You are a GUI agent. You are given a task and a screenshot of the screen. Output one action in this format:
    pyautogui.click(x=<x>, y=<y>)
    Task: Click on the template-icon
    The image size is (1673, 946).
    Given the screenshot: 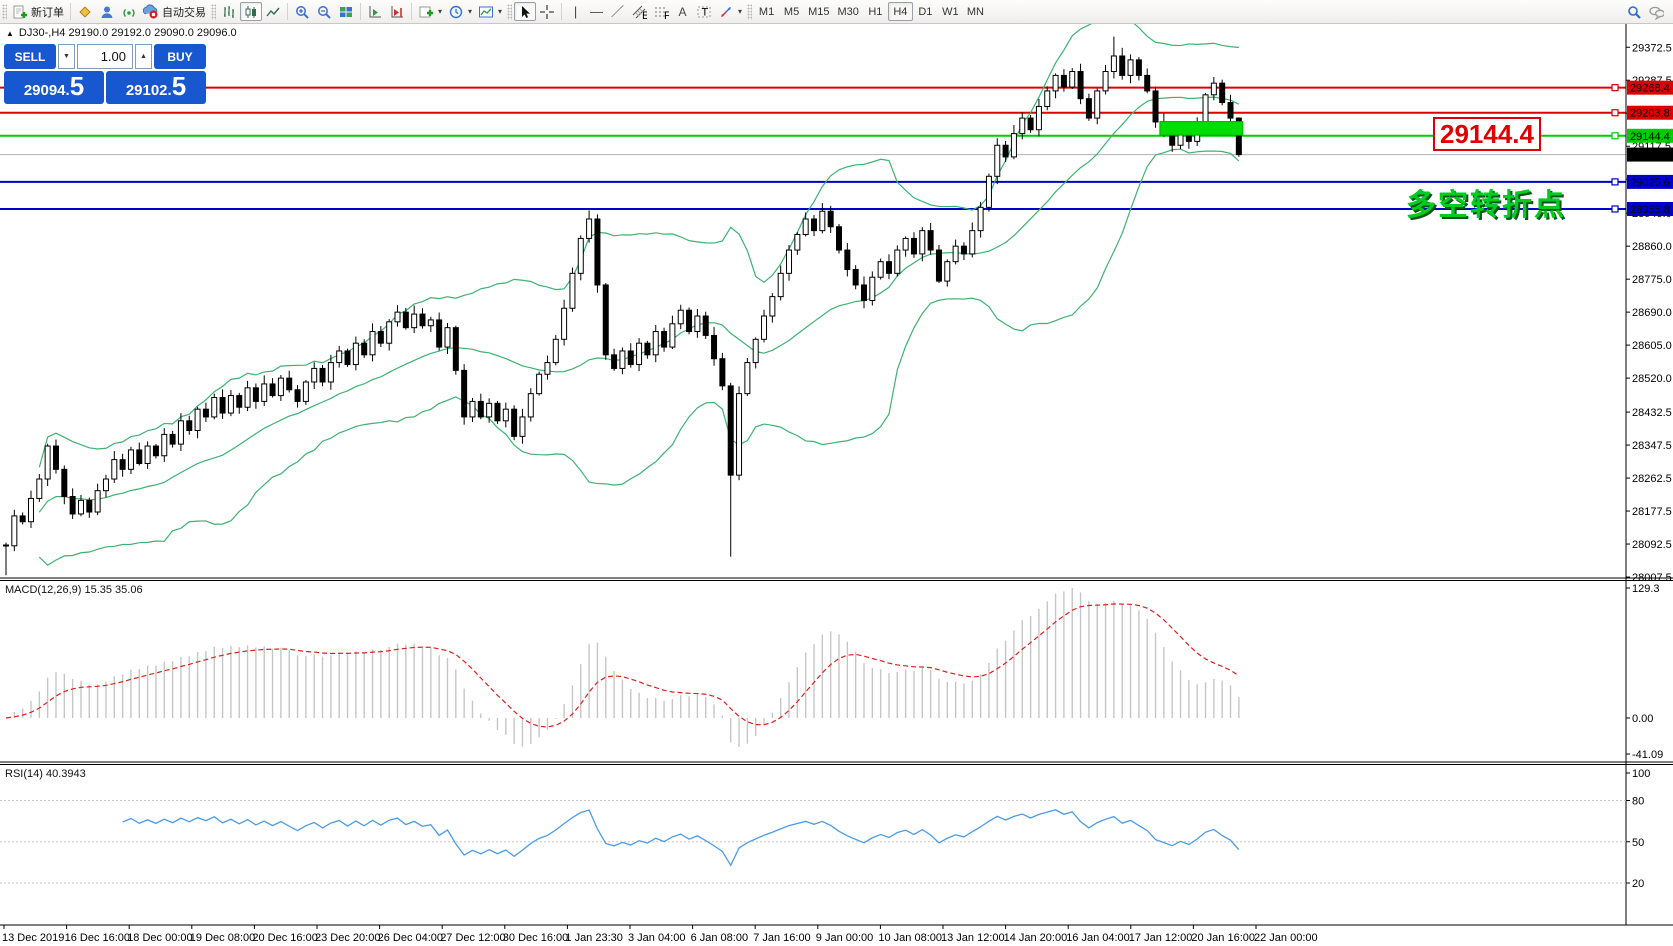 What is the action you would take?
    pyautogui.click(x=486, y=12)
    